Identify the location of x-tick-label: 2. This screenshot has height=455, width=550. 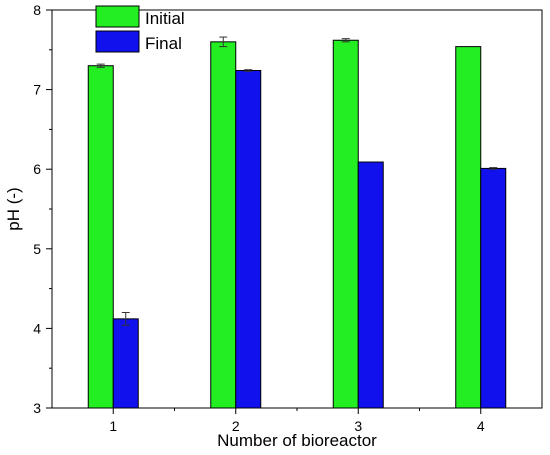
(236, 426).